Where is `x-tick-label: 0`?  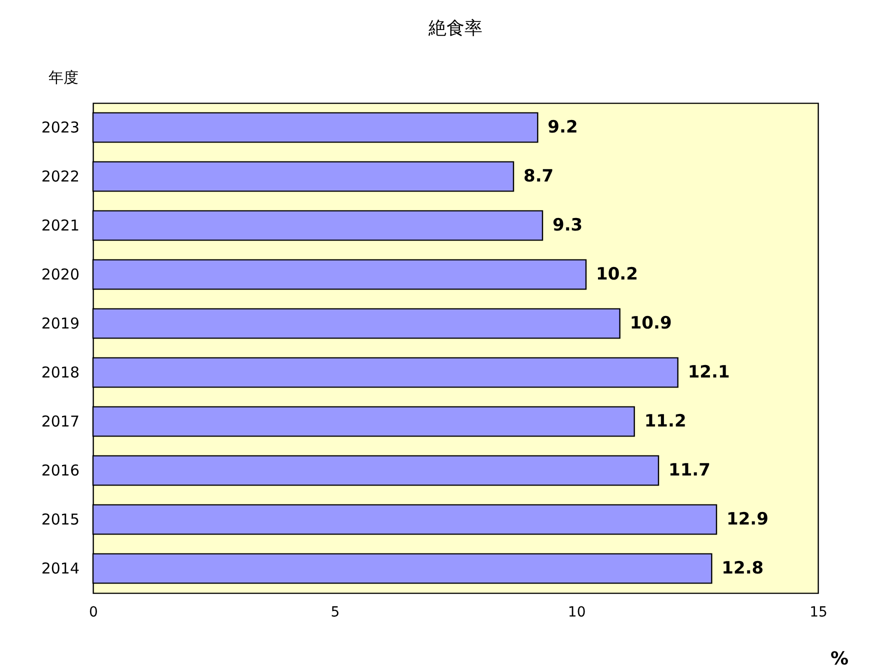
x-tick-label: 0 is located at coordinates (93, 612).